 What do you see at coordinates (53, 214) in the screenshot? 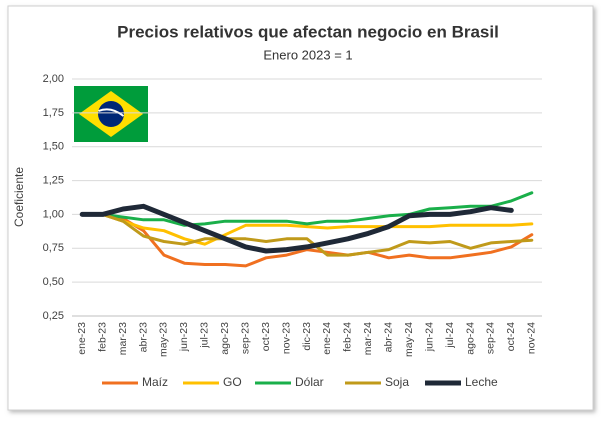
I see `y-tick-label: 1,00` at bounding box center [53, 214].